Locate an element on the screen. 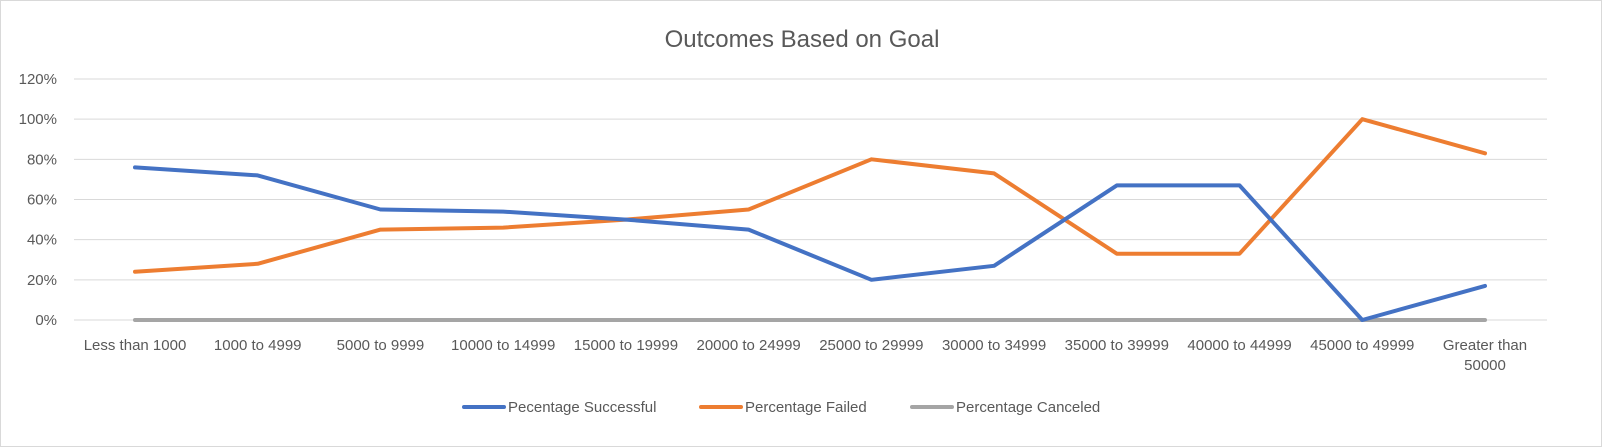  x-tick-label-line: 1000 to 4999 is located at coordinates (258, 345).